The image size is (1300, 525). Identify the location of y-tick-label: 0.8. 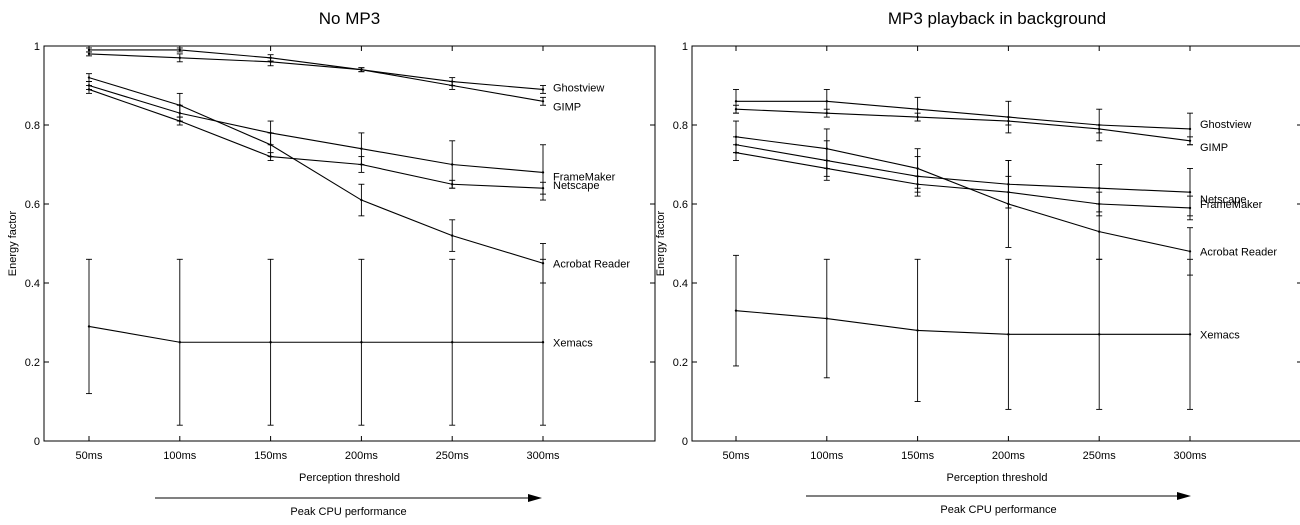
(32, 126).